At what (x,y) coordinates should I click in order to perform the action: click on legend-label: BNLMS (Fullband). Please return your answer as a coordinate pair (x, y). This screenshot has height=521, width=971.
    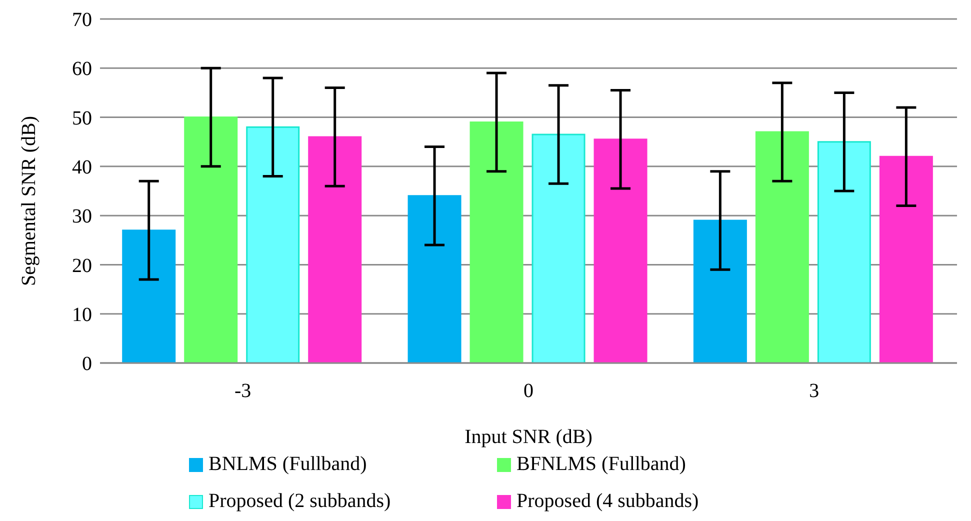
    Looking at the image, I should click on (287, 464).